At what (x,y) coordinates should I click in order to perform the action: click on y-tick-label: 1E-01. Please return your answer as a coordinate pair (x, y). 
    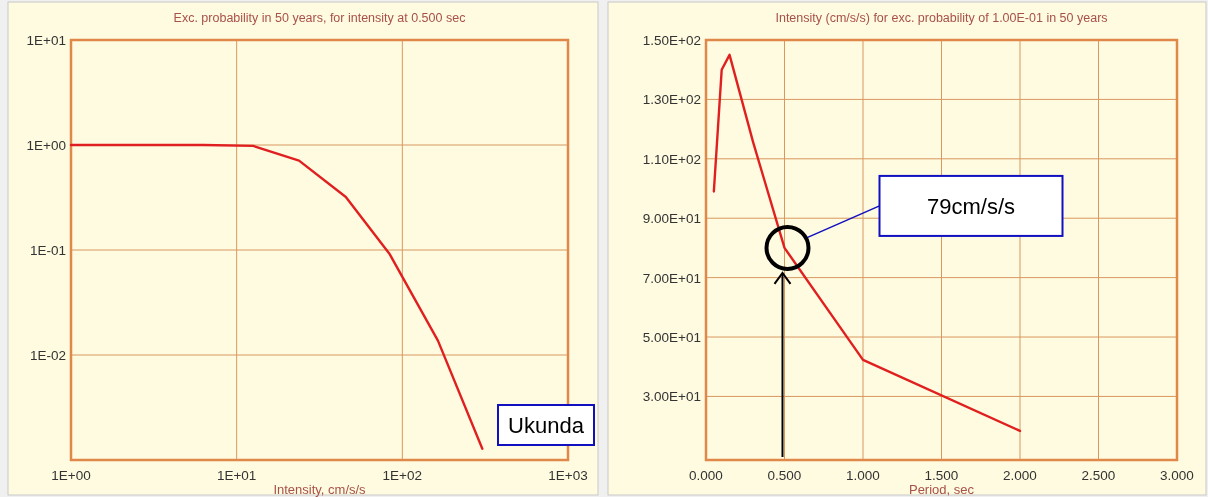
    Looking at the image, I should click on (47, 250).